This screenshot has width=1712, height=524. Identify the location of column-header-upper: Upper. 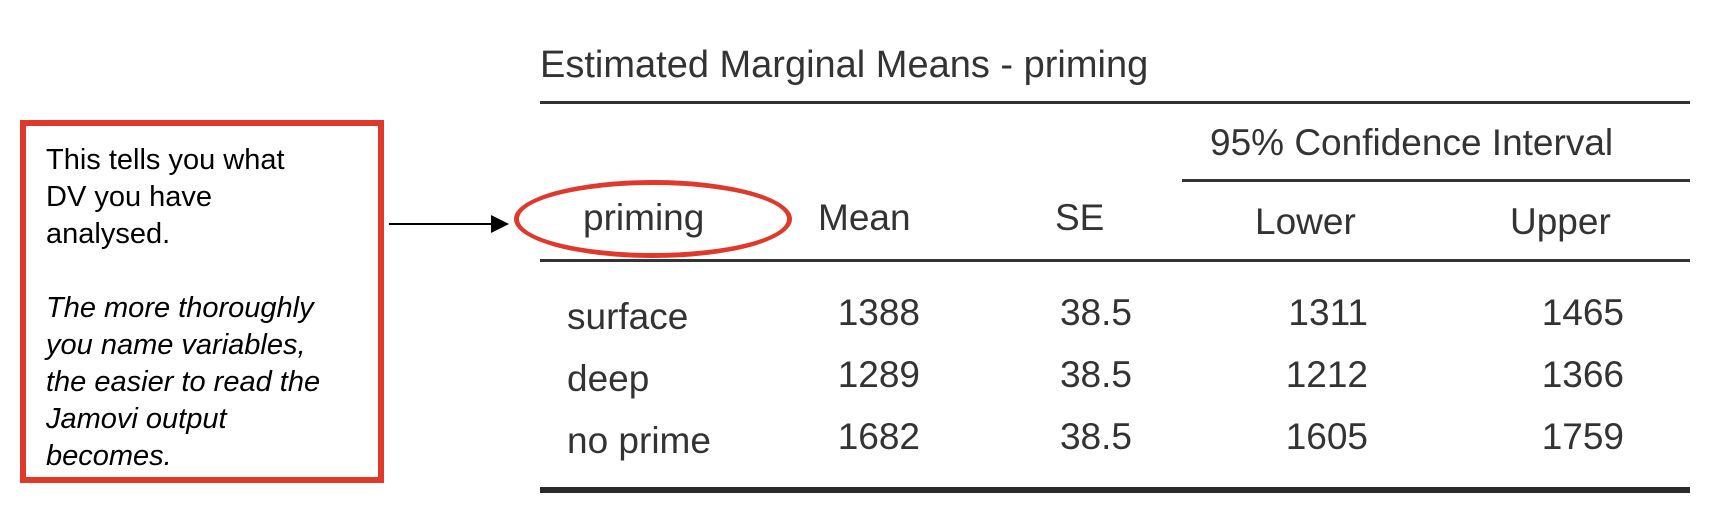
(1560, 221).